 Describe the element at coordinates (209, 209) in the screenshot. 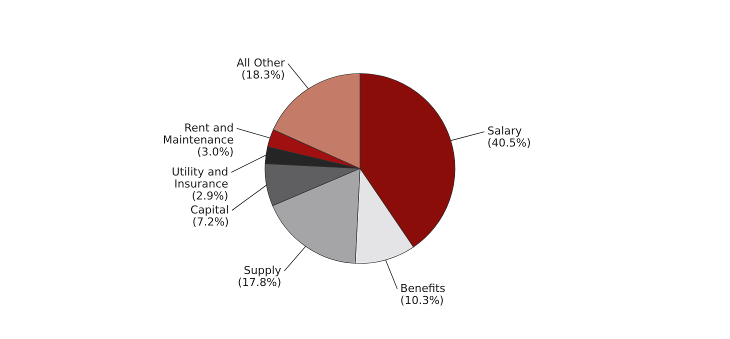

I see `slice-label: Capital` at that location.